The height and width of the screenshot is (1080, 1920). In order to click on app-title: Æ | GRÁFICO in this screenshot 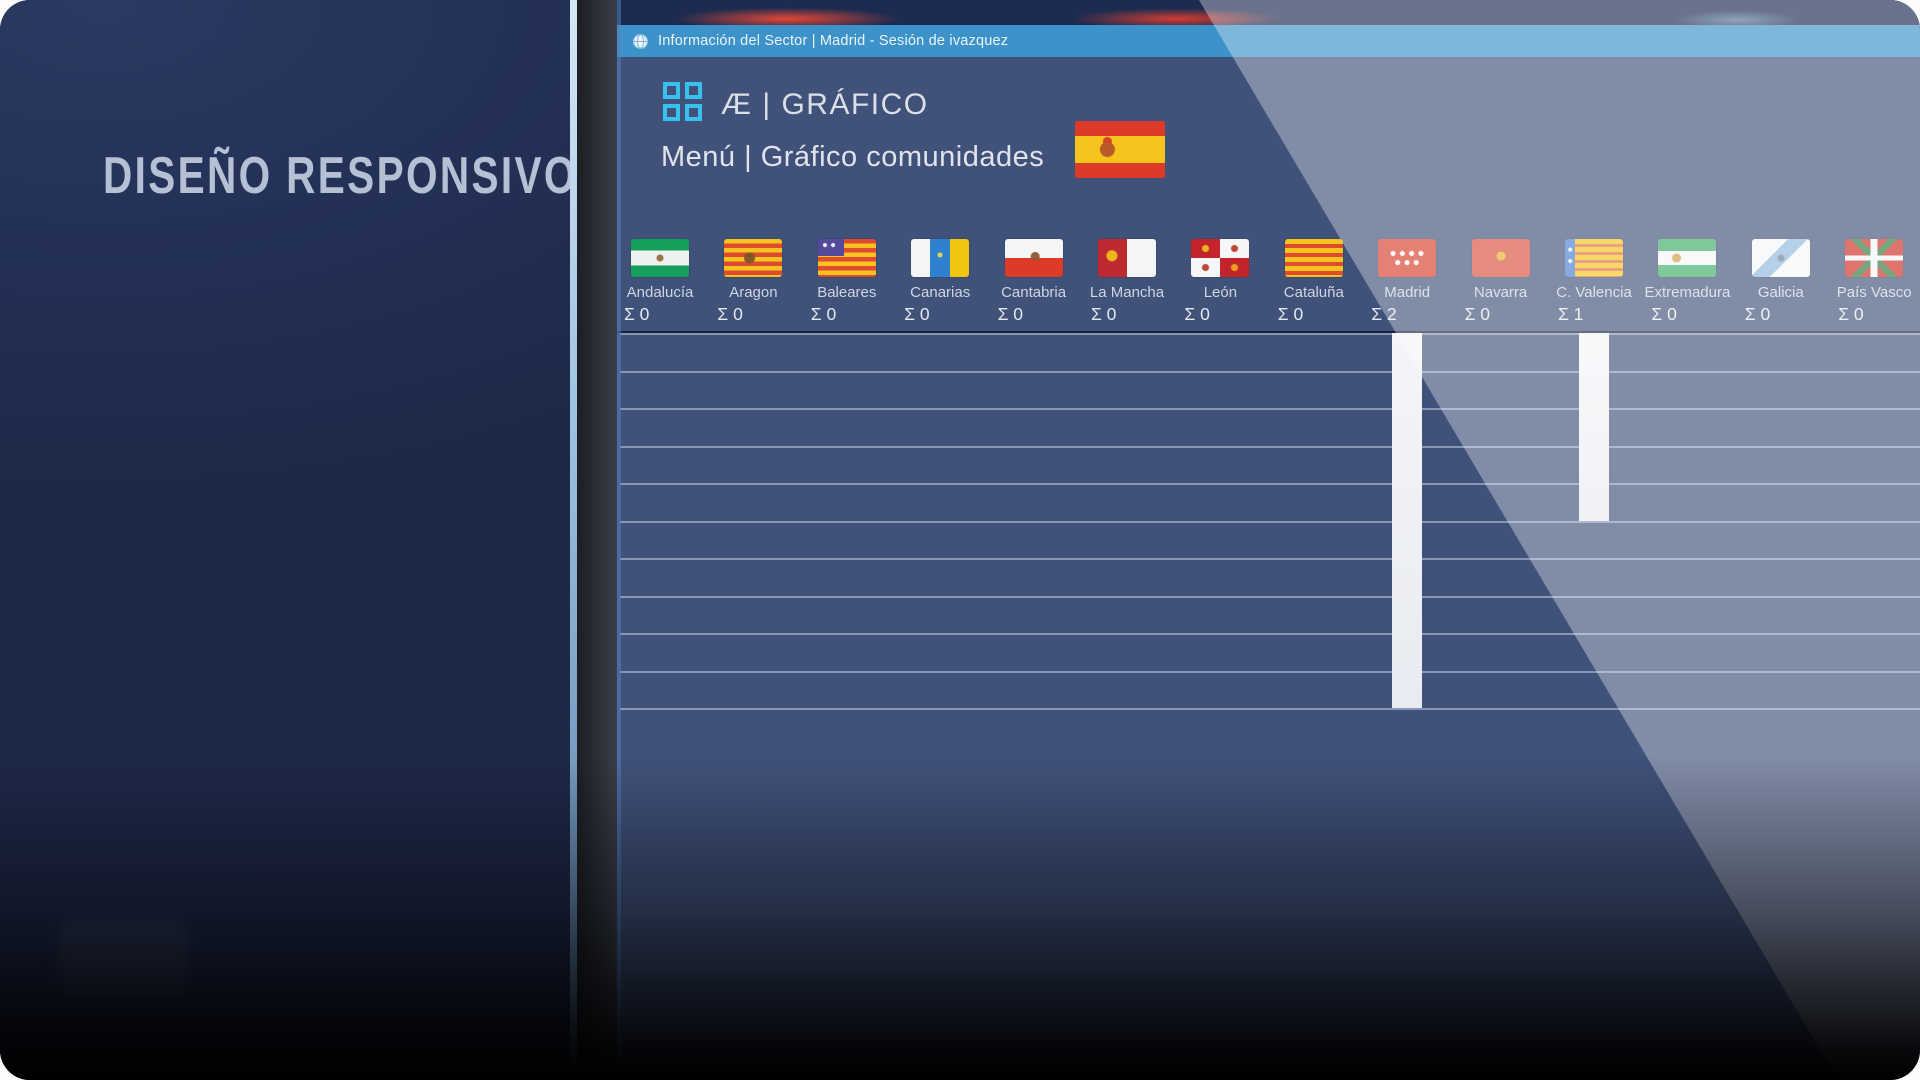, I will do `click(825, 104)`.